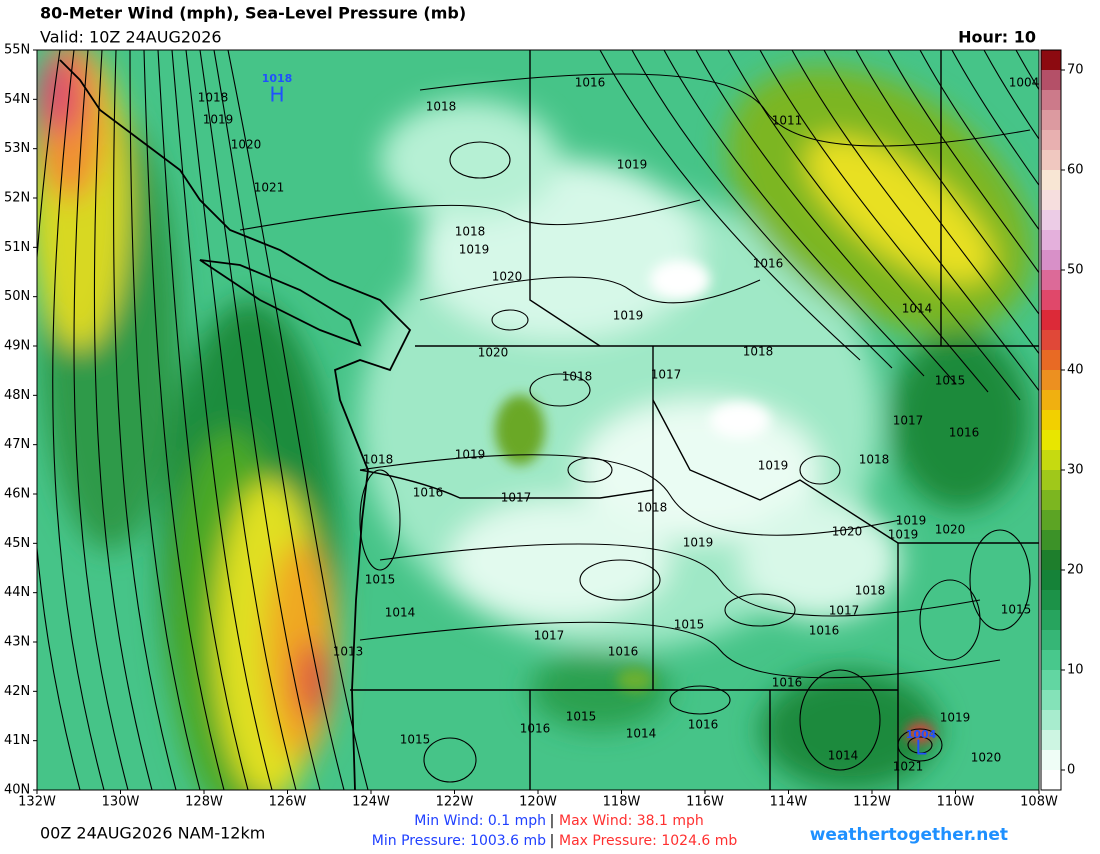  Describe the element at coordinates (17, 395) in the screenshot. I see `latitude-label: 48N` at that location.